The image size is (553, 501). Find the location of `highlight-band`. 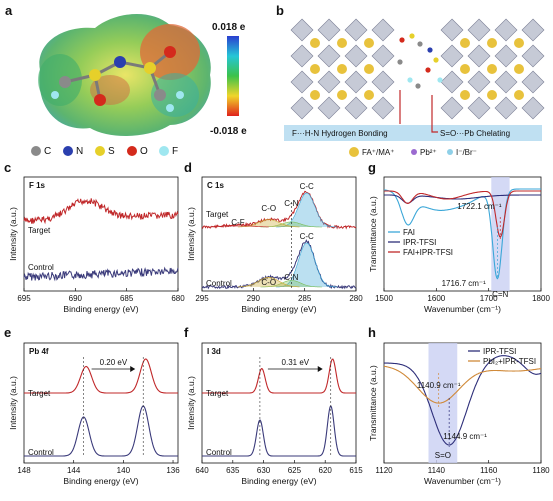

highlight-band is located at coordinates (443, 403).